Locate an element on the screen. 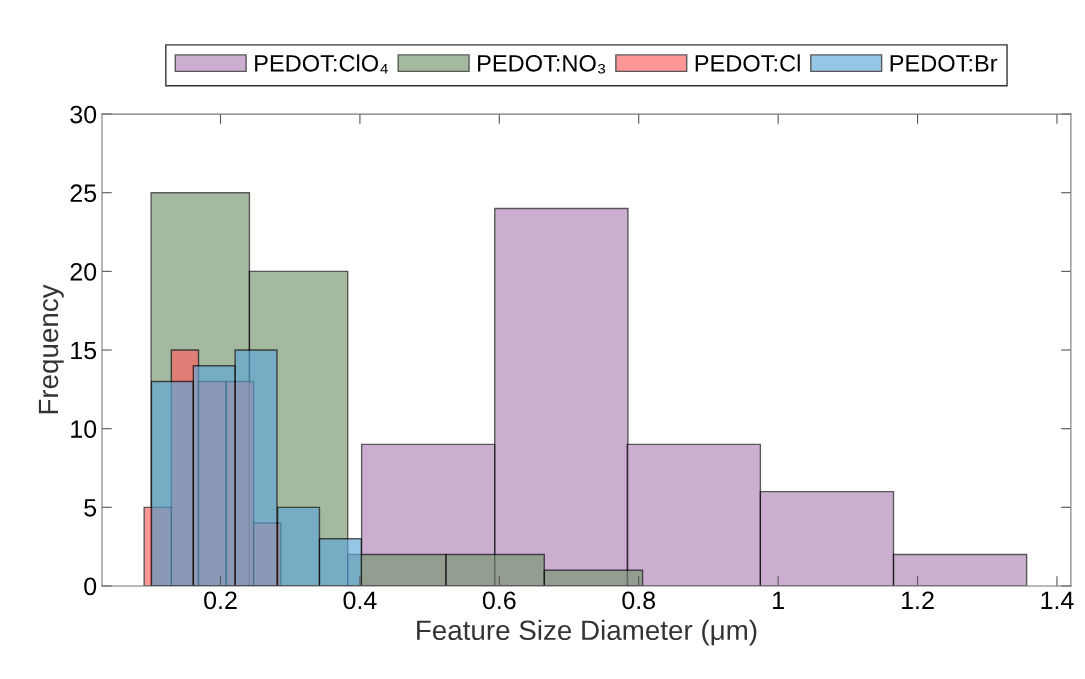 The height and width of the screenshot is (679, 1085). x-axis-title: Feature Size Diameter (μm) is located at coordinates (587, 632).